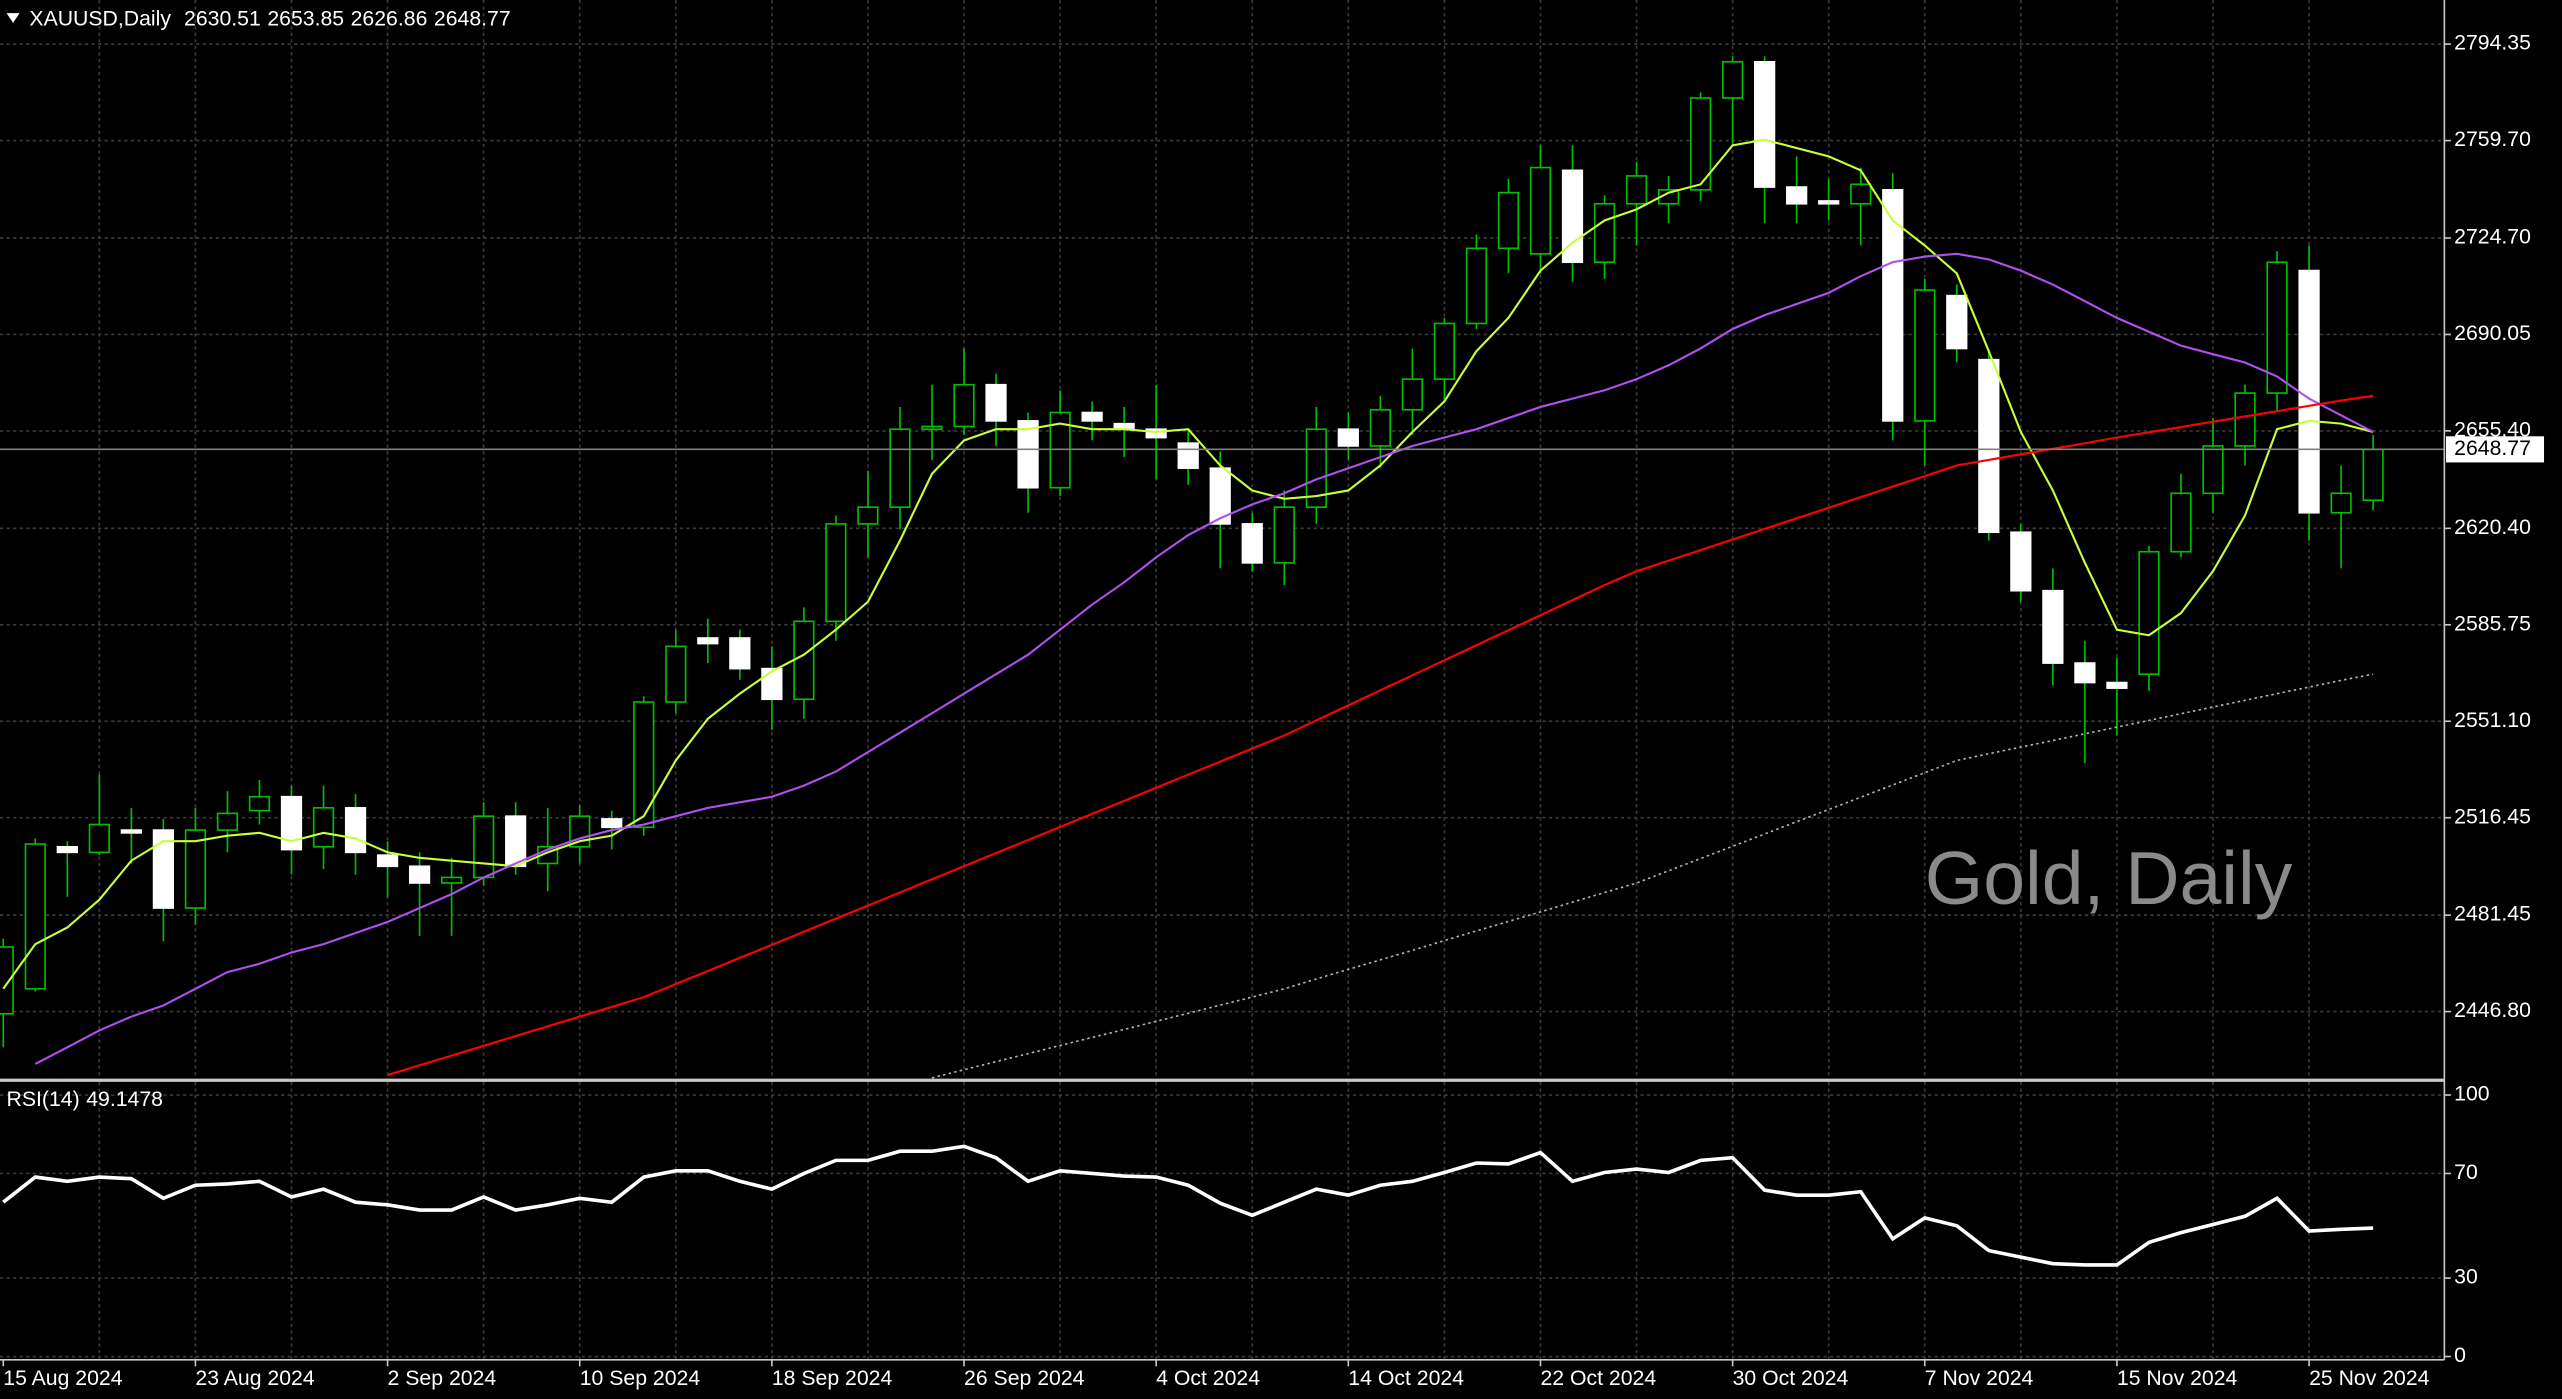 This screenshot has width=2562, height=1399. I want to click on x-tick-label: 7 Nov 2024, so click(1979, 1378).